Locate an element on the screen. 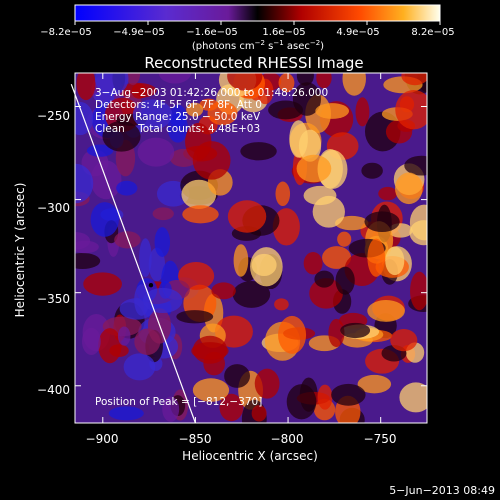 The height and width of the screenshot is (500, 500). y-tick-label: −400 is located at coordinates (53, 390).